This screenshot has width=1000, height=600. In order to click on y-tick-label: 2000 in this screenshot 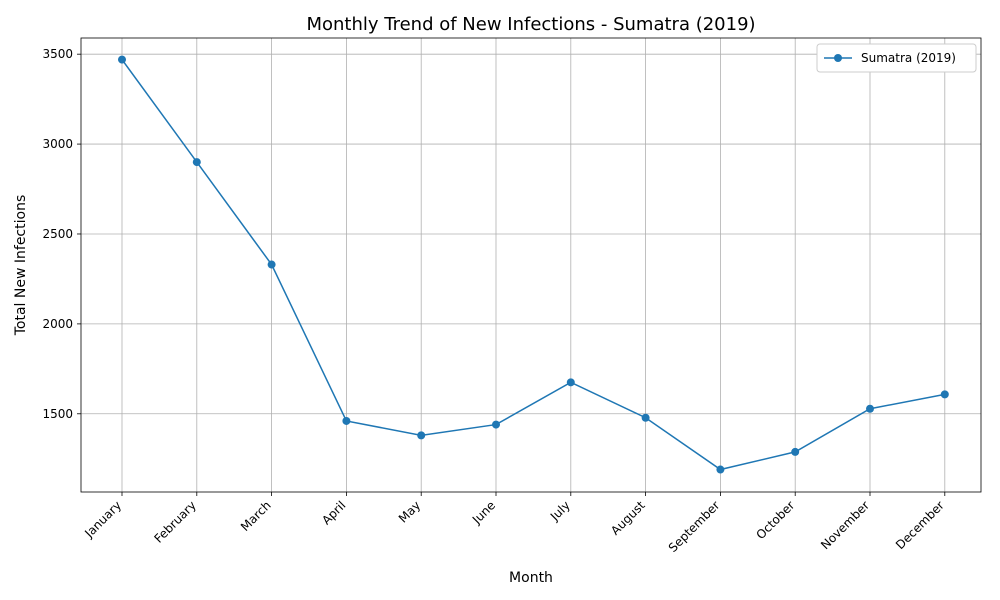, I will do `click(57, 324)`.